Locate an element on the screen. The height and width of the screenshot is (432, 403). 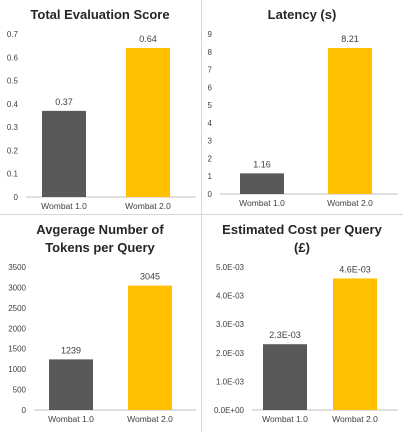
y-tick-label: 1 is located at coordinates (210, 176).